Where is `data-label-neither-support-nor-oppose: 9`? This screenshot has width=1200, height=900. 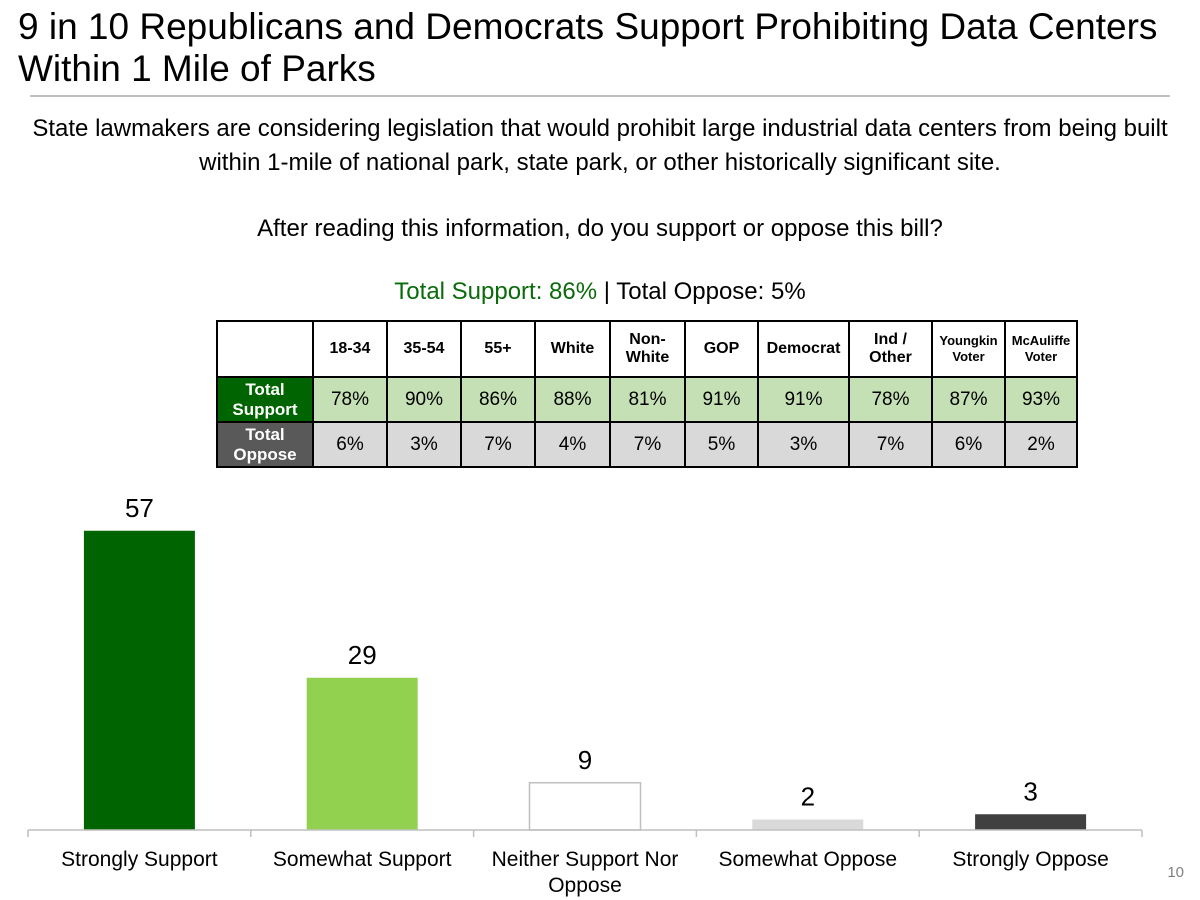 data-label-neither-support-nor-oppose: 9 is located at coordinates (585, 760).